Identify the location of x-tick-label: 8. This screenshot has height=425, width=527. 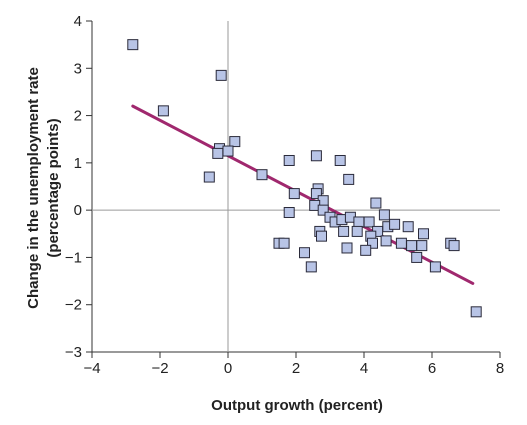
(500, 368).